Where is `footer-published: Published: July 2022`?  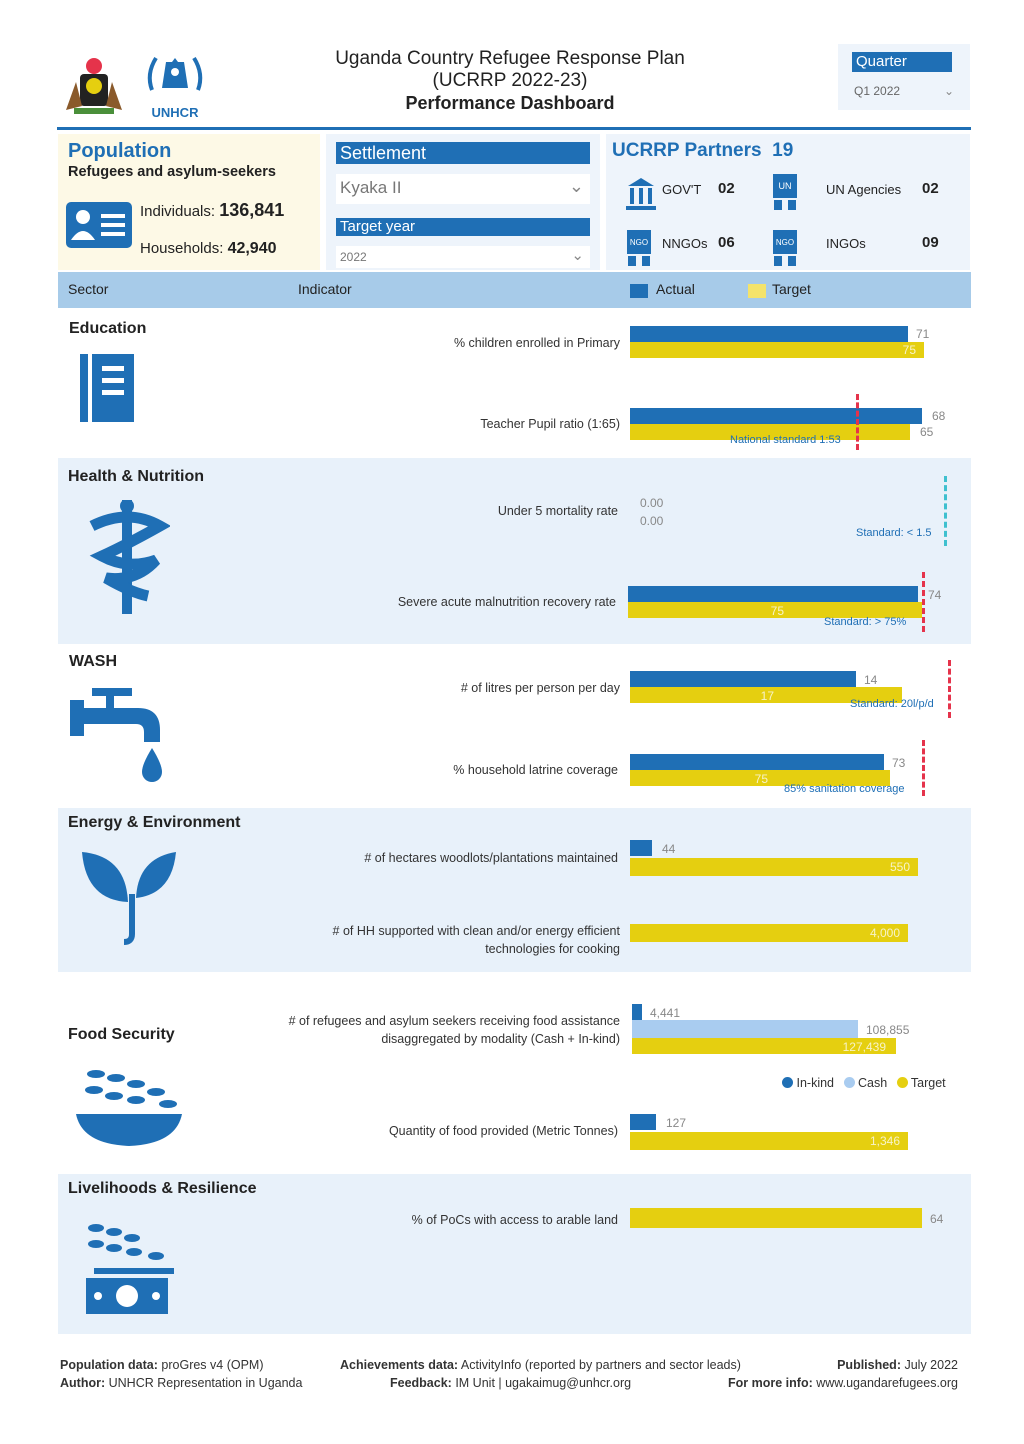 footer-published: Published: July 2022 is located at coordinates (897, 1365).